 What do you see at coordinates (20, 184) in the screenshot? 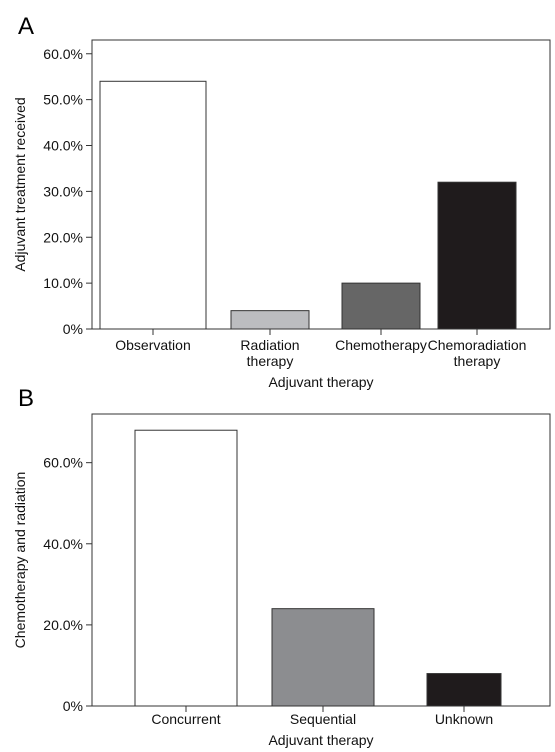
I see `y-axis-title: Adjuvant treatment received` at bounding box center [20, 184].